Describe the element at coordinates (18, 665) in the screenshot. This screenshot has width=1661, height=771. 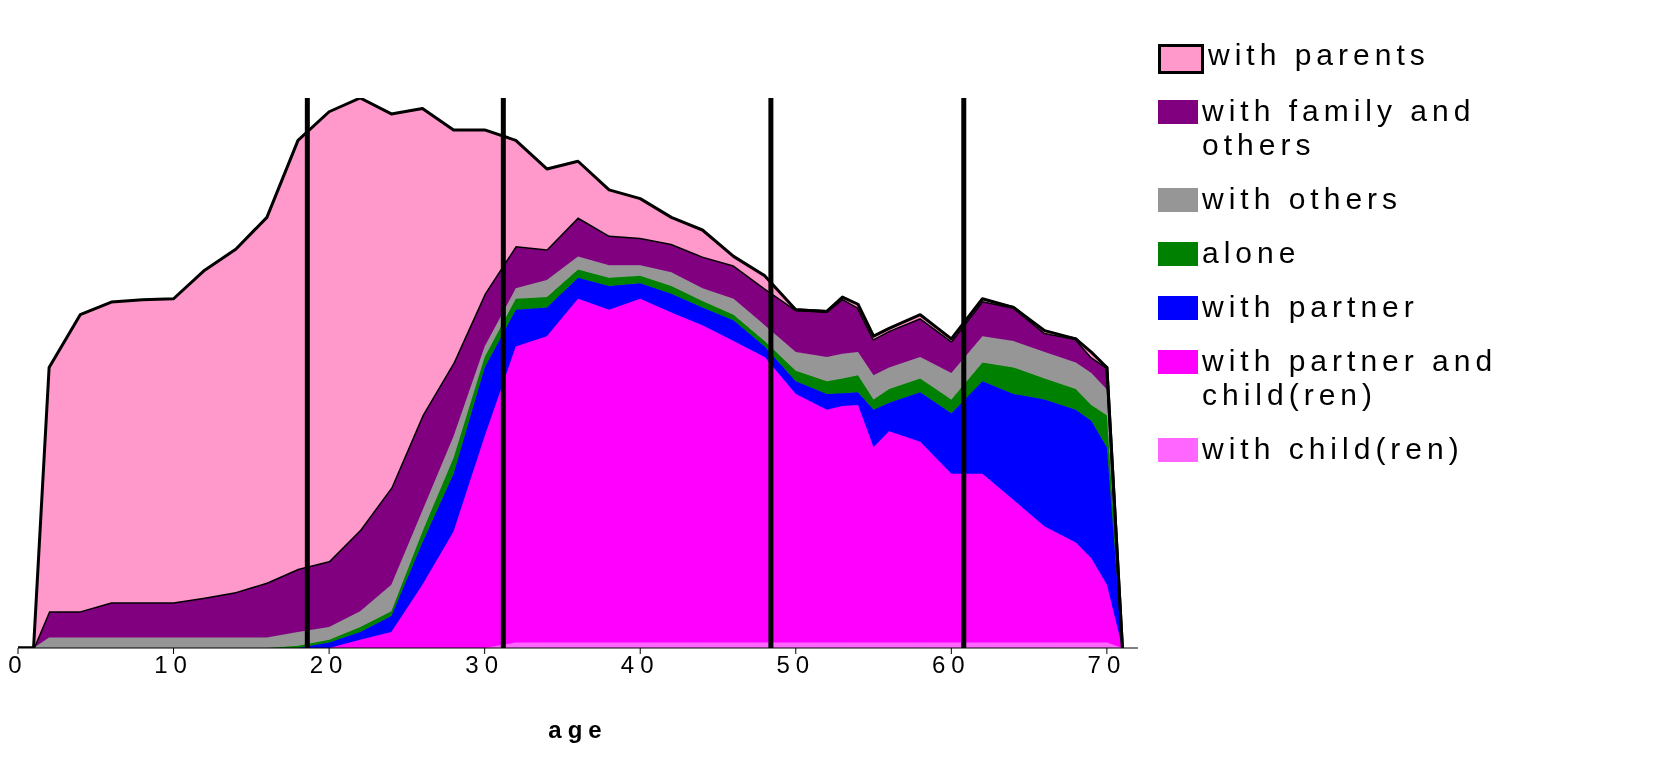
I see `x-tick-label: 0` at that location.